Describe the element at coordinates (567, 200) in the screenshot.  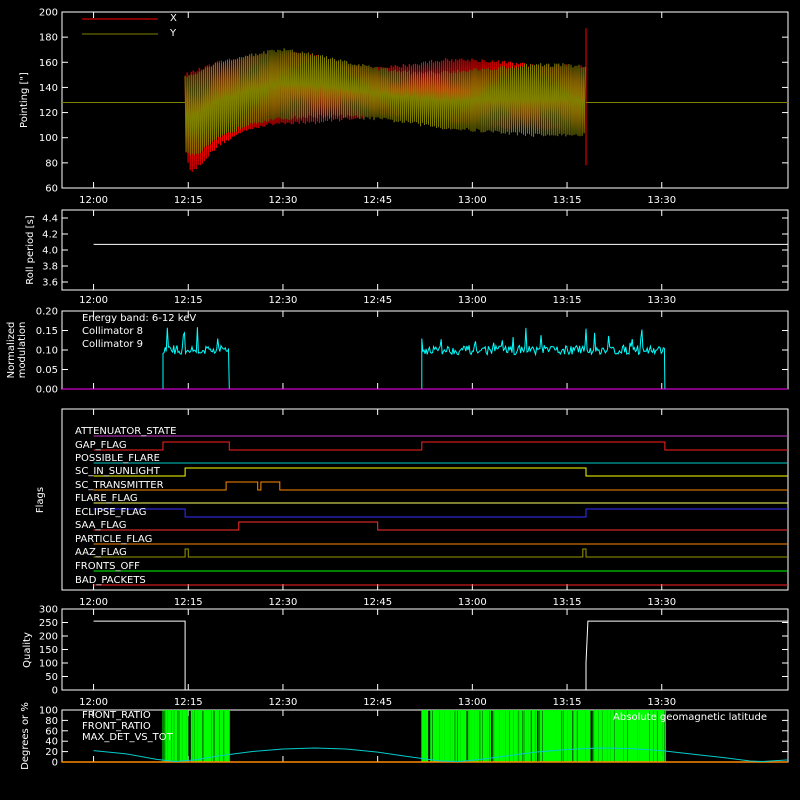
I see `x-tick-label: 13:15` at that location.